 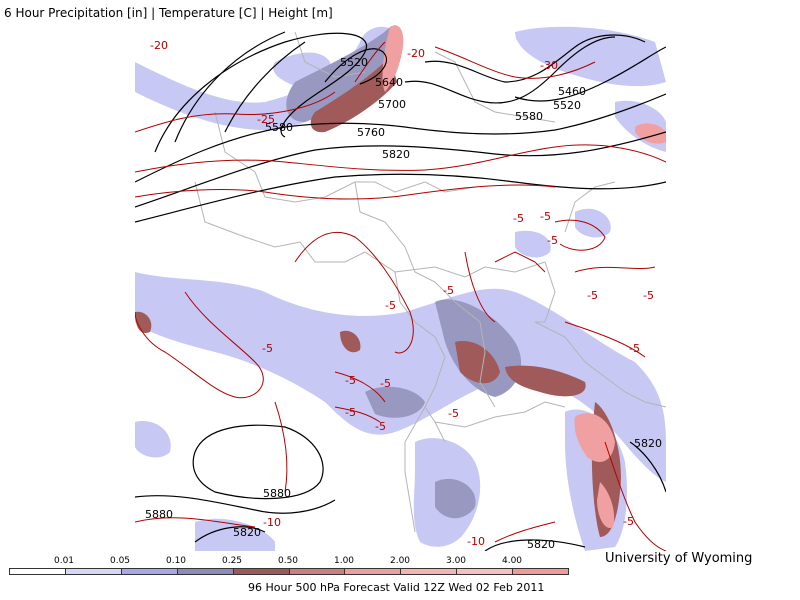 I want to click on height-label: 5760, so click(x=371, y=132).